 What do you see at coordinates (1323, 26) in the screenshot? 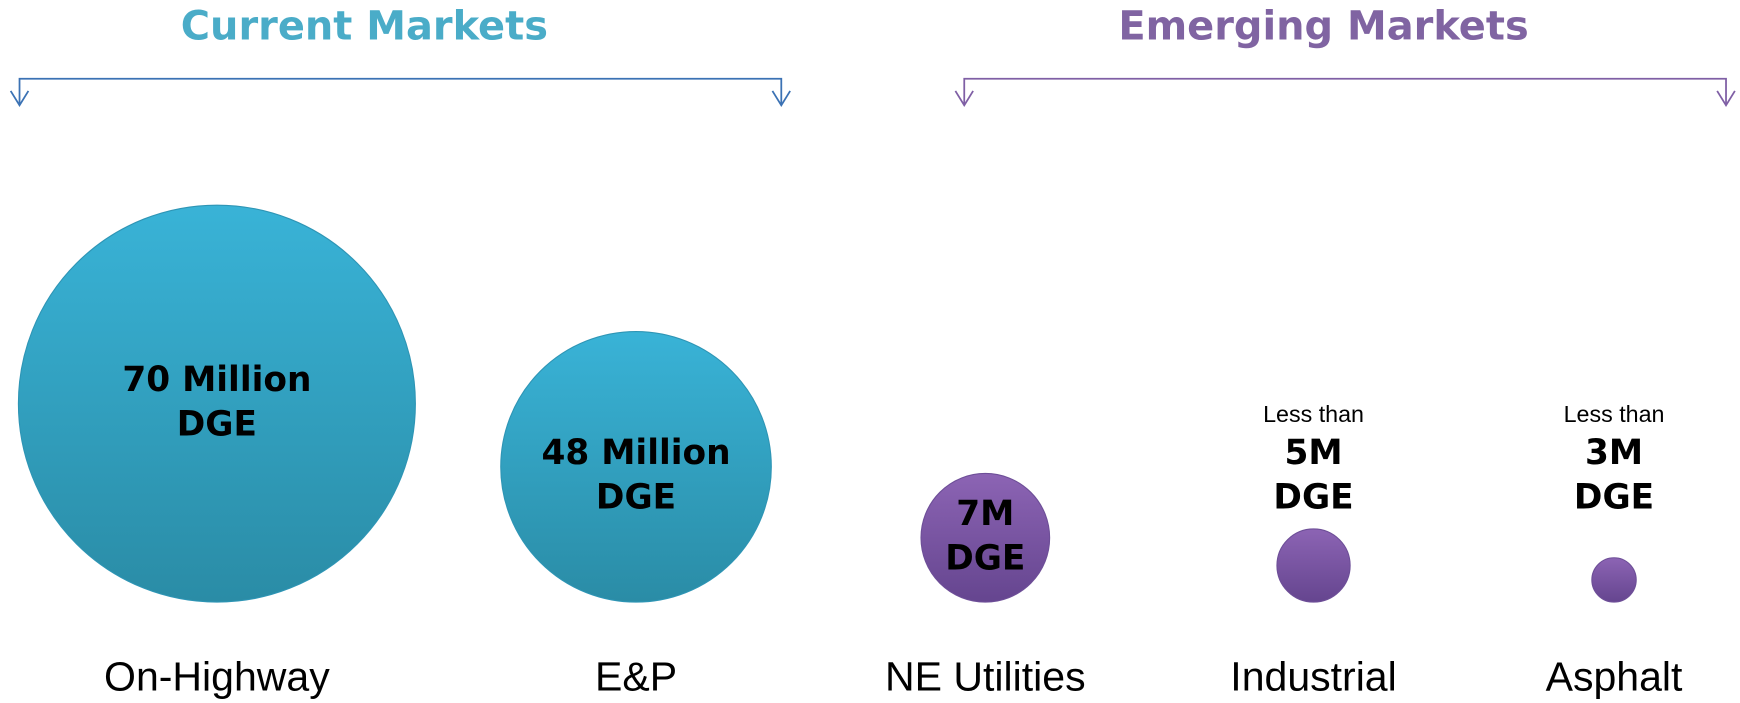
I see `group-title: Emerging Markets` at bounding box center [1323, 26].